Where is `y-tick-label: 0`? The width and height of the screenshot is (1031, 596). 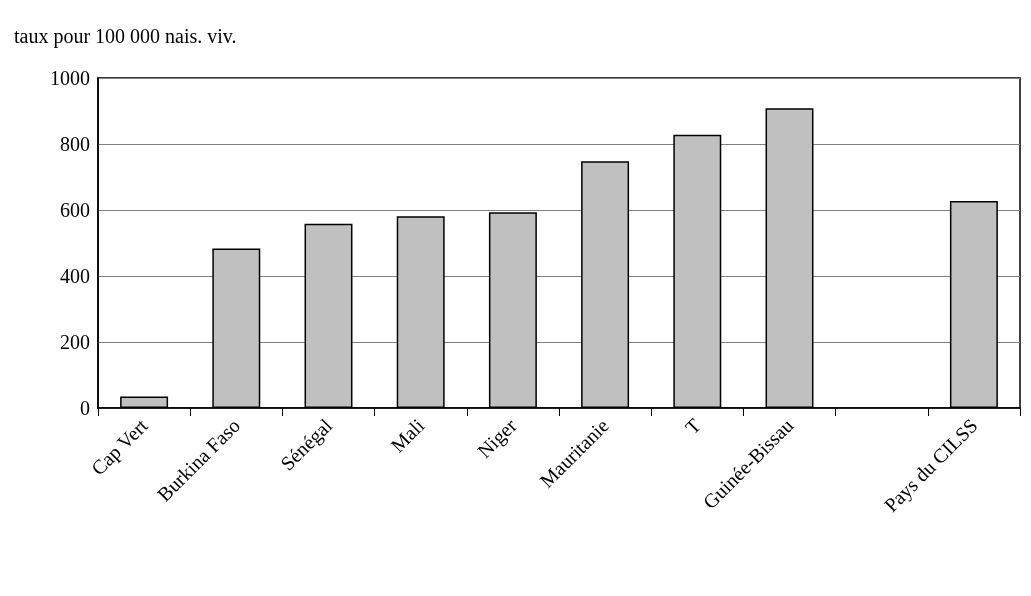 y-tick-label: 0 is located at coordinates (85, 408).